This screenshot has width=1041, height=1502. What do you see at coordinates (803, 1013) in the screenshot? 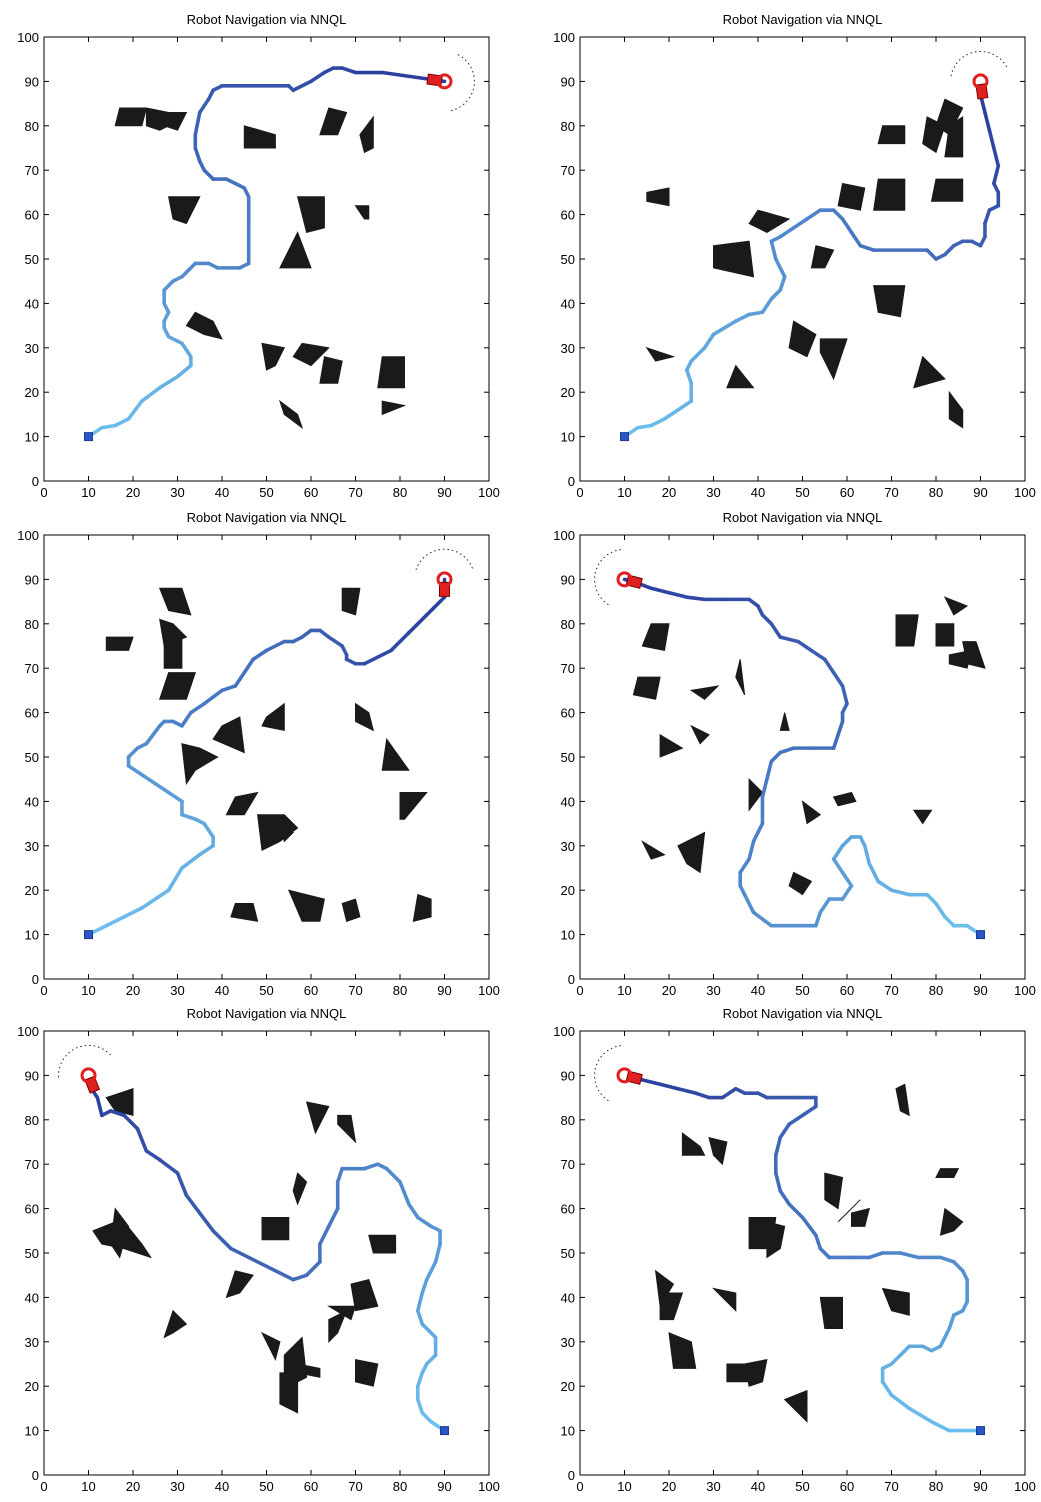
I see `chart-title: Robot Navigation via NNQL` at bounding box center [803, 1013].